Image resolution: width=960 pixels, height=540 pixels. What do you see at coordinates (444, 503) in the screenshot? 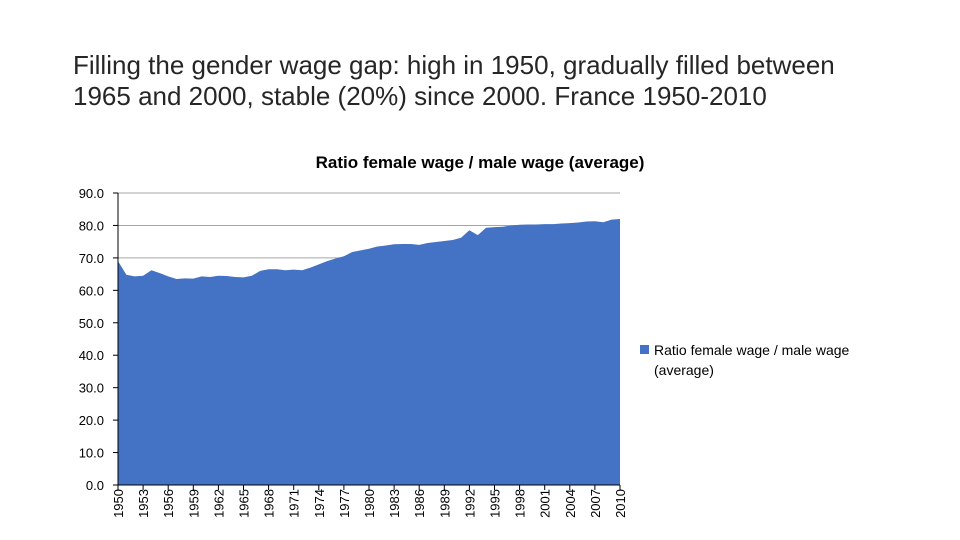
I see `x-tick-label: 1989` at bounding box center [444, 503].